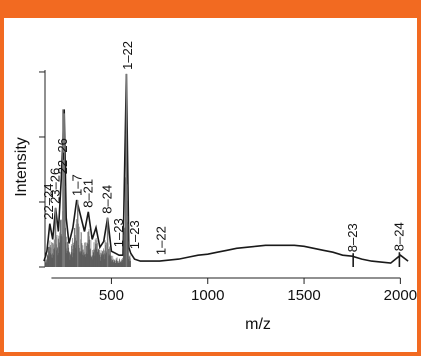  Describe the element at coordinates (62, 156) in the screenshot. I see `peak-label: 22–26` at that location.